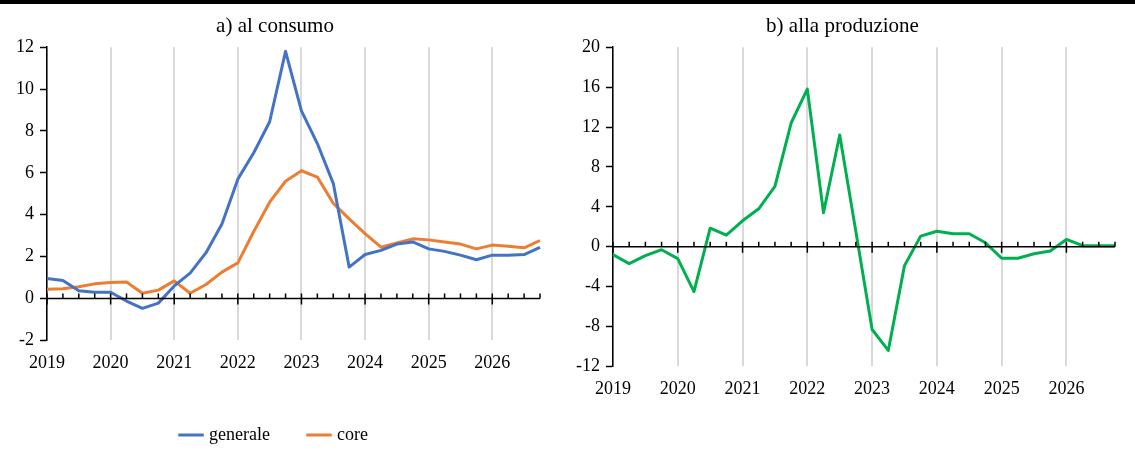 The width and height of the screenshot is (1135, 456). I want to click on y-tick-label: -2, so click(26, 339).